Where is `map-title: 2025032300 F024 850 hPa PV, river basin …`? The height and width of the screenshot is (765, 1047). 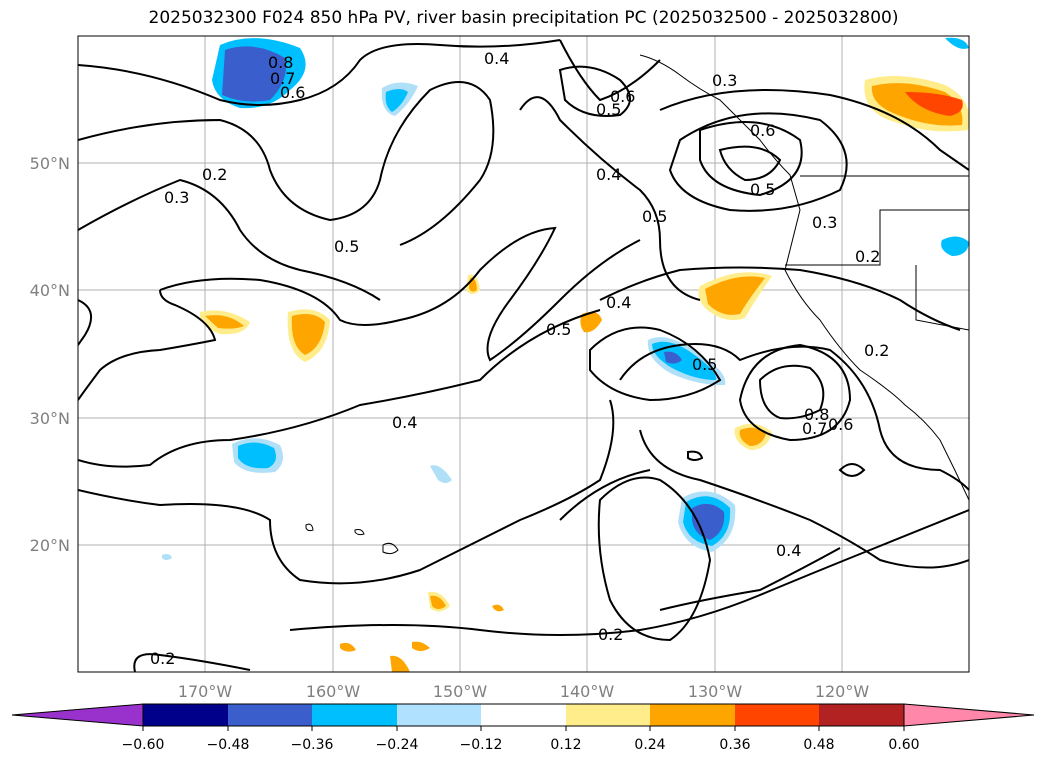 map-title: 2025032300 F024 850 hPa PV, river basin … is located at coordinates (523, 18).